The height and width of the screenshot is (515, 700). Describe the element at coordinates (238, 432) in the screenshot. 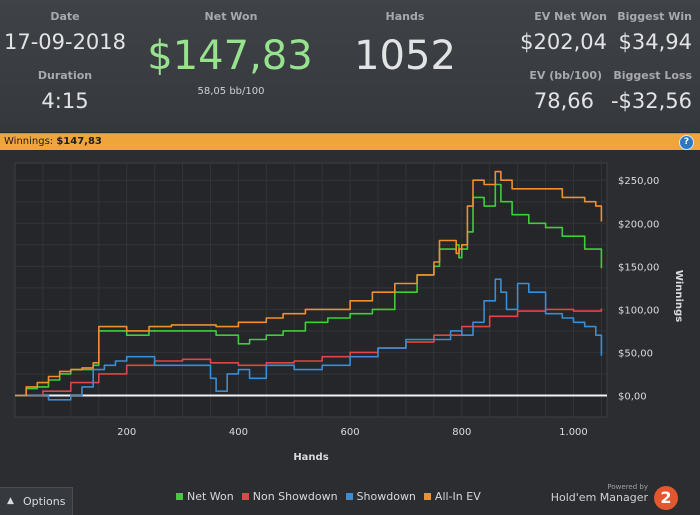

I see `x-tick-label: 400` at that location.